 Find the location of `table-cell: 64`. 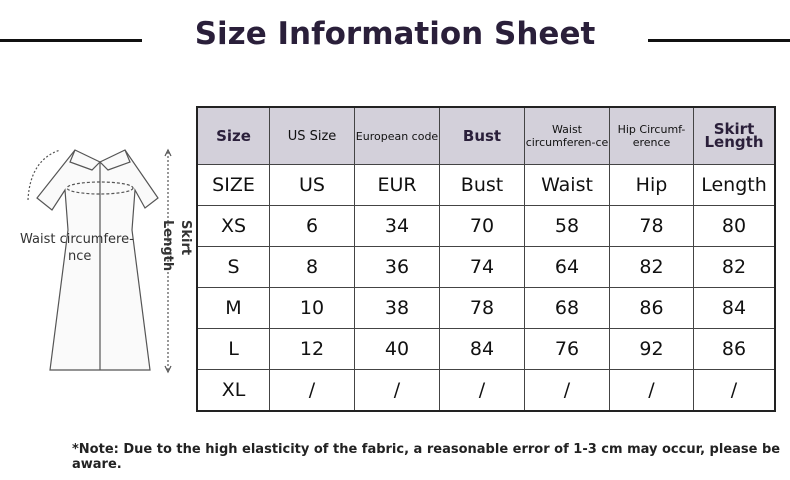

table-cell: 64 is located at coordinates (567, 267).